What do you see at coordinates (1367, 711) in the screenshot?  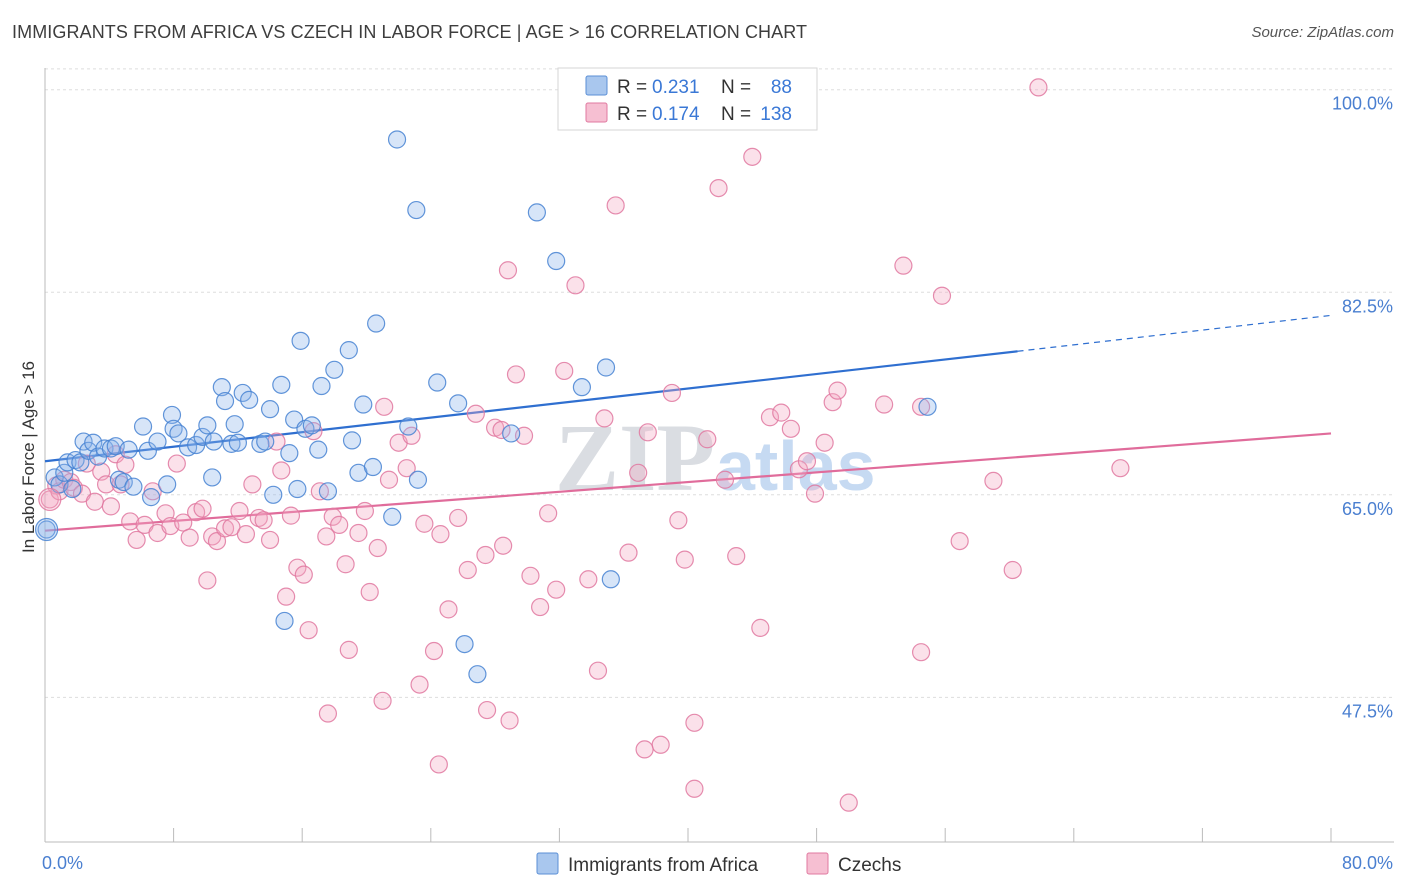 I see `y-tick-label: 47.5%` at bounding box center [1367, 711].